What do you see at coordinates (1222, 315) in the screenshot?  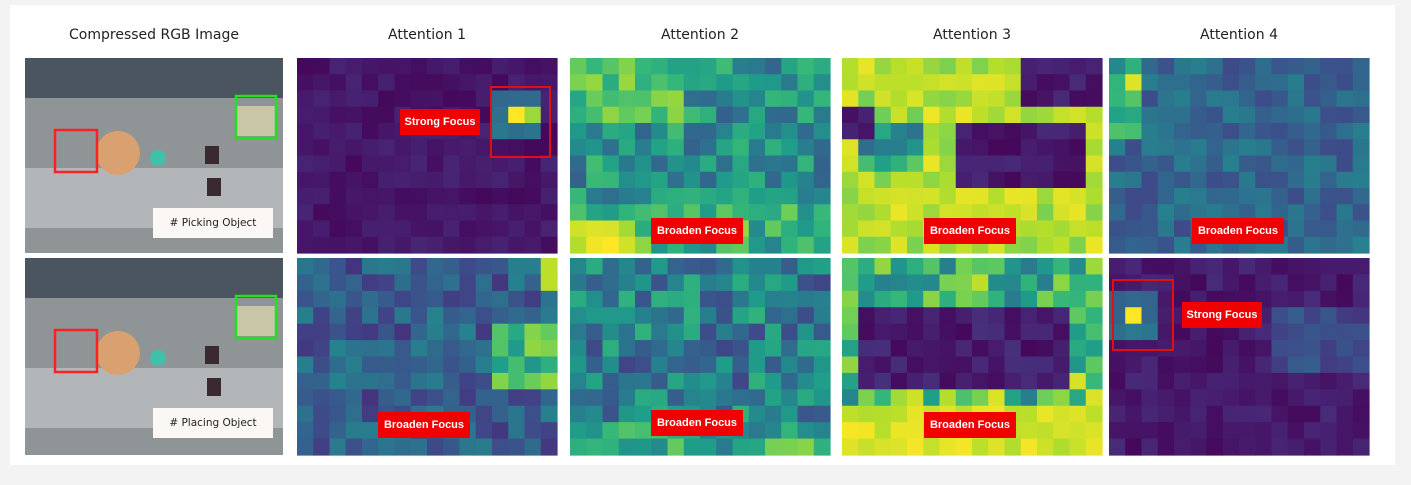 I see `focus-label: Strong Focus` at bounding box center [1222, 315].